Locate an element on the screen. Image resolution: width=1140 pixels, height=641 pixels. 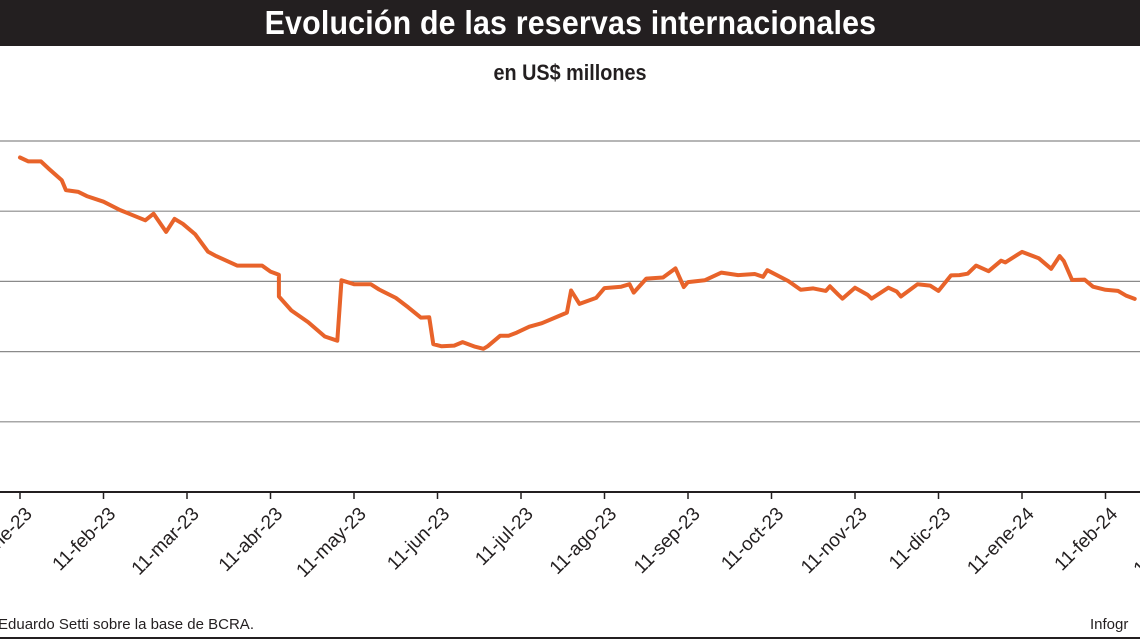
x-tick-label: 11-ago-23 is located at coordinates (583, 541).